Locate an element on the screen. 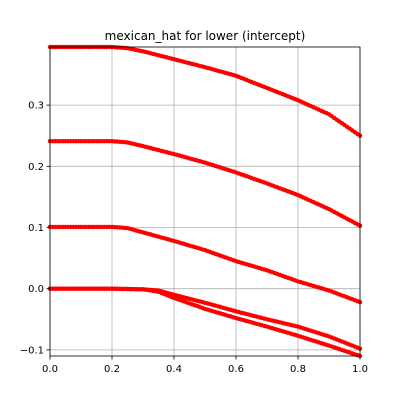 This screenshot has height=400, width=400. x-tick-label: 0.4 is located at coordinates (174, 369).